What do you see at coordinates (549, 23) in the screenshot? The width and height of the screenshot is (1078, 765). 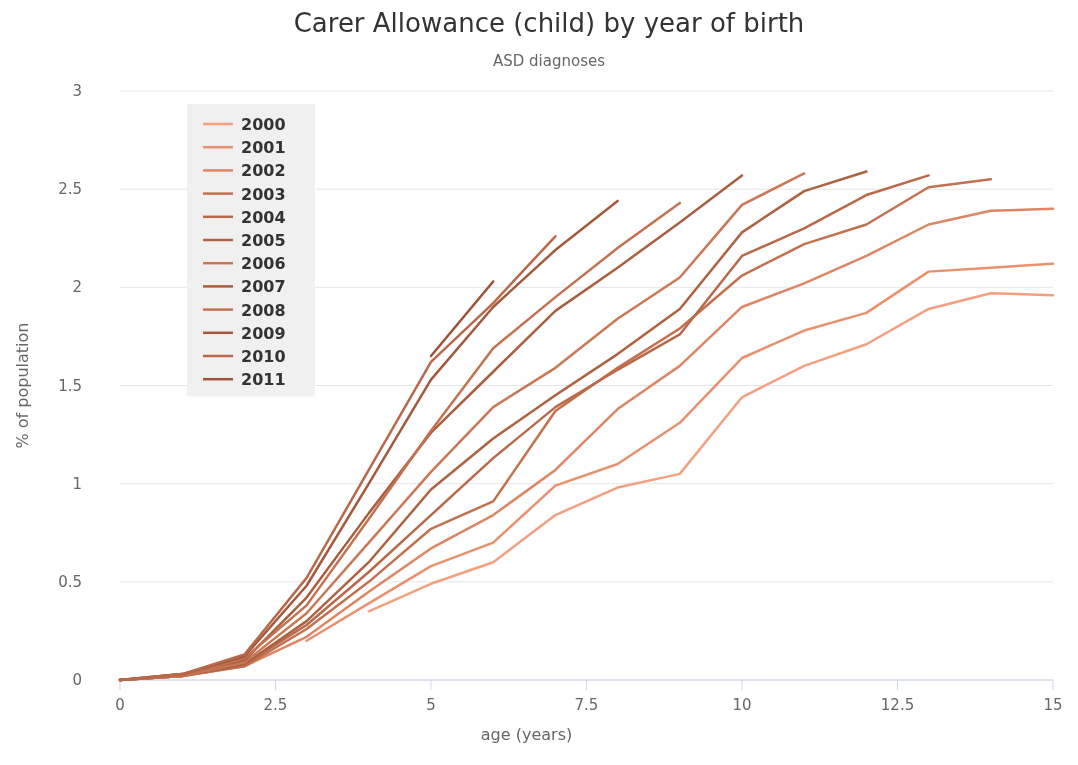 I see `chart-title: Carer Allowance (child) by year of birth` at bounding box center [549, 23].